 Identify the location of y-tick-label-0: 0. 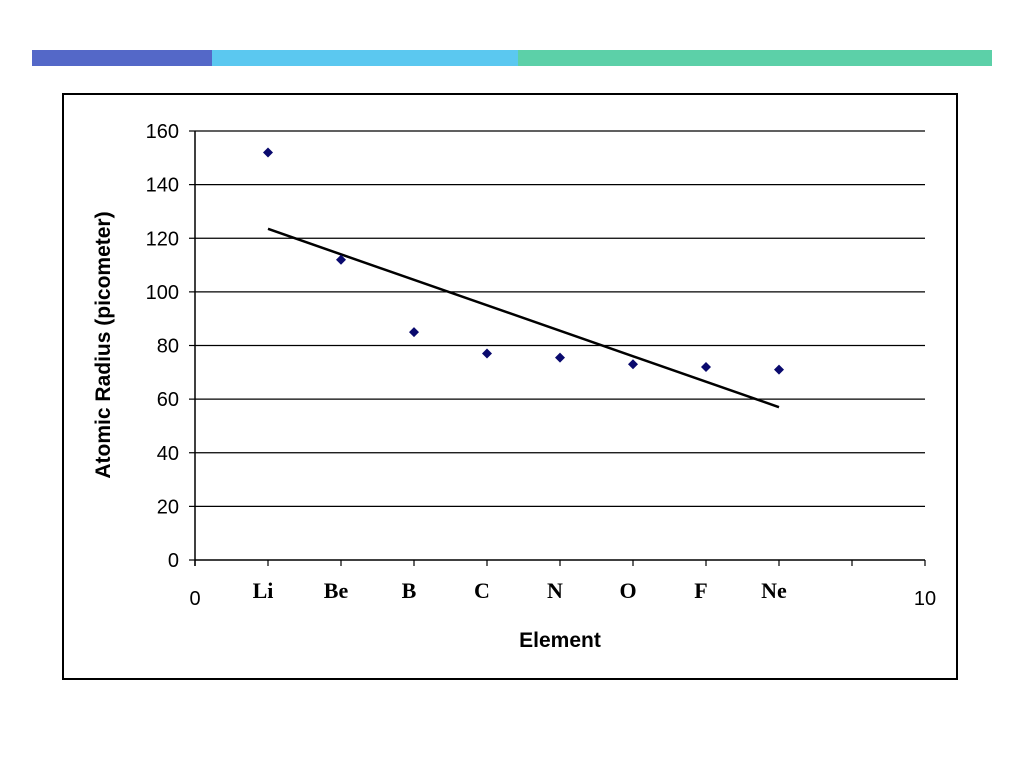
(173, 561).